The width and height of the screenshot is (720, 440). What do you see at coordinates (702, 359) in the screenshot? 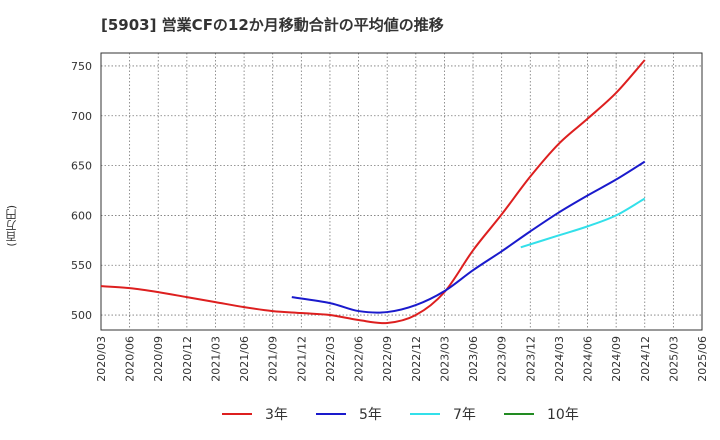
I see `x-tick-label: 2025/06` at bounding box center [702, 359].